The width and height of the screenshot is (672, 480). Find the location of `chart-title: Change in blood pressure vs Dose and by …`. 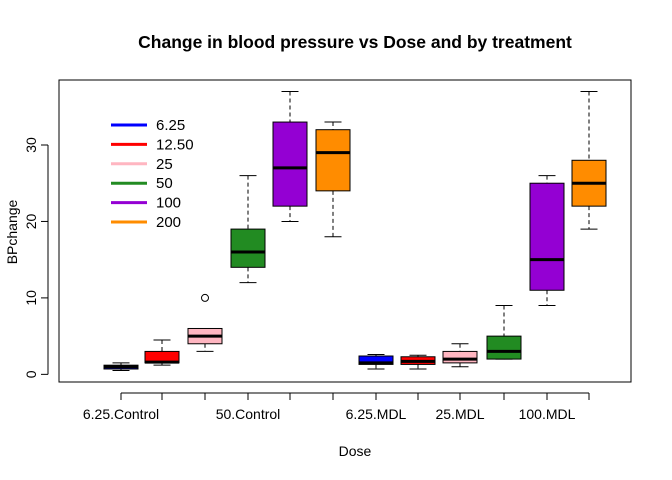

chart-title: Change in blood pressure vs Dose and by … is located at coordinates (355, 42).